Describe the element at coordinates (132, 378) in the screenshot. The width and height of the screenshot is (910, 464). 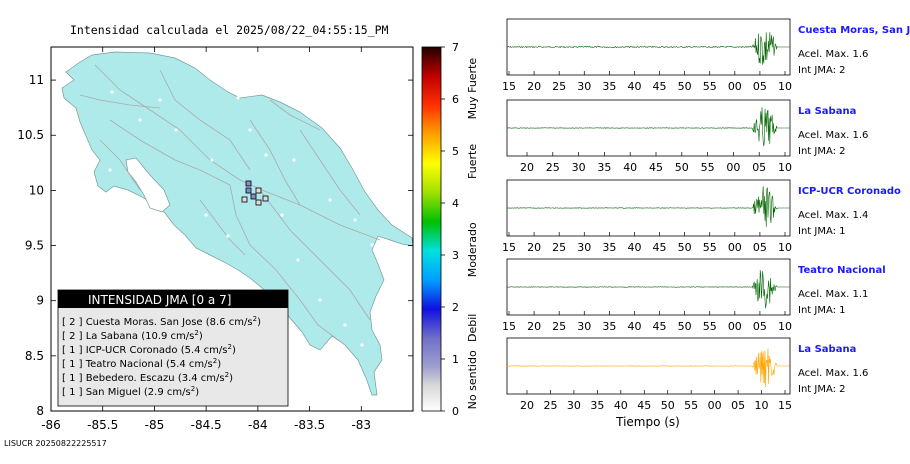
I see `legend-item-name: Bebedero. Escazu` at that location.